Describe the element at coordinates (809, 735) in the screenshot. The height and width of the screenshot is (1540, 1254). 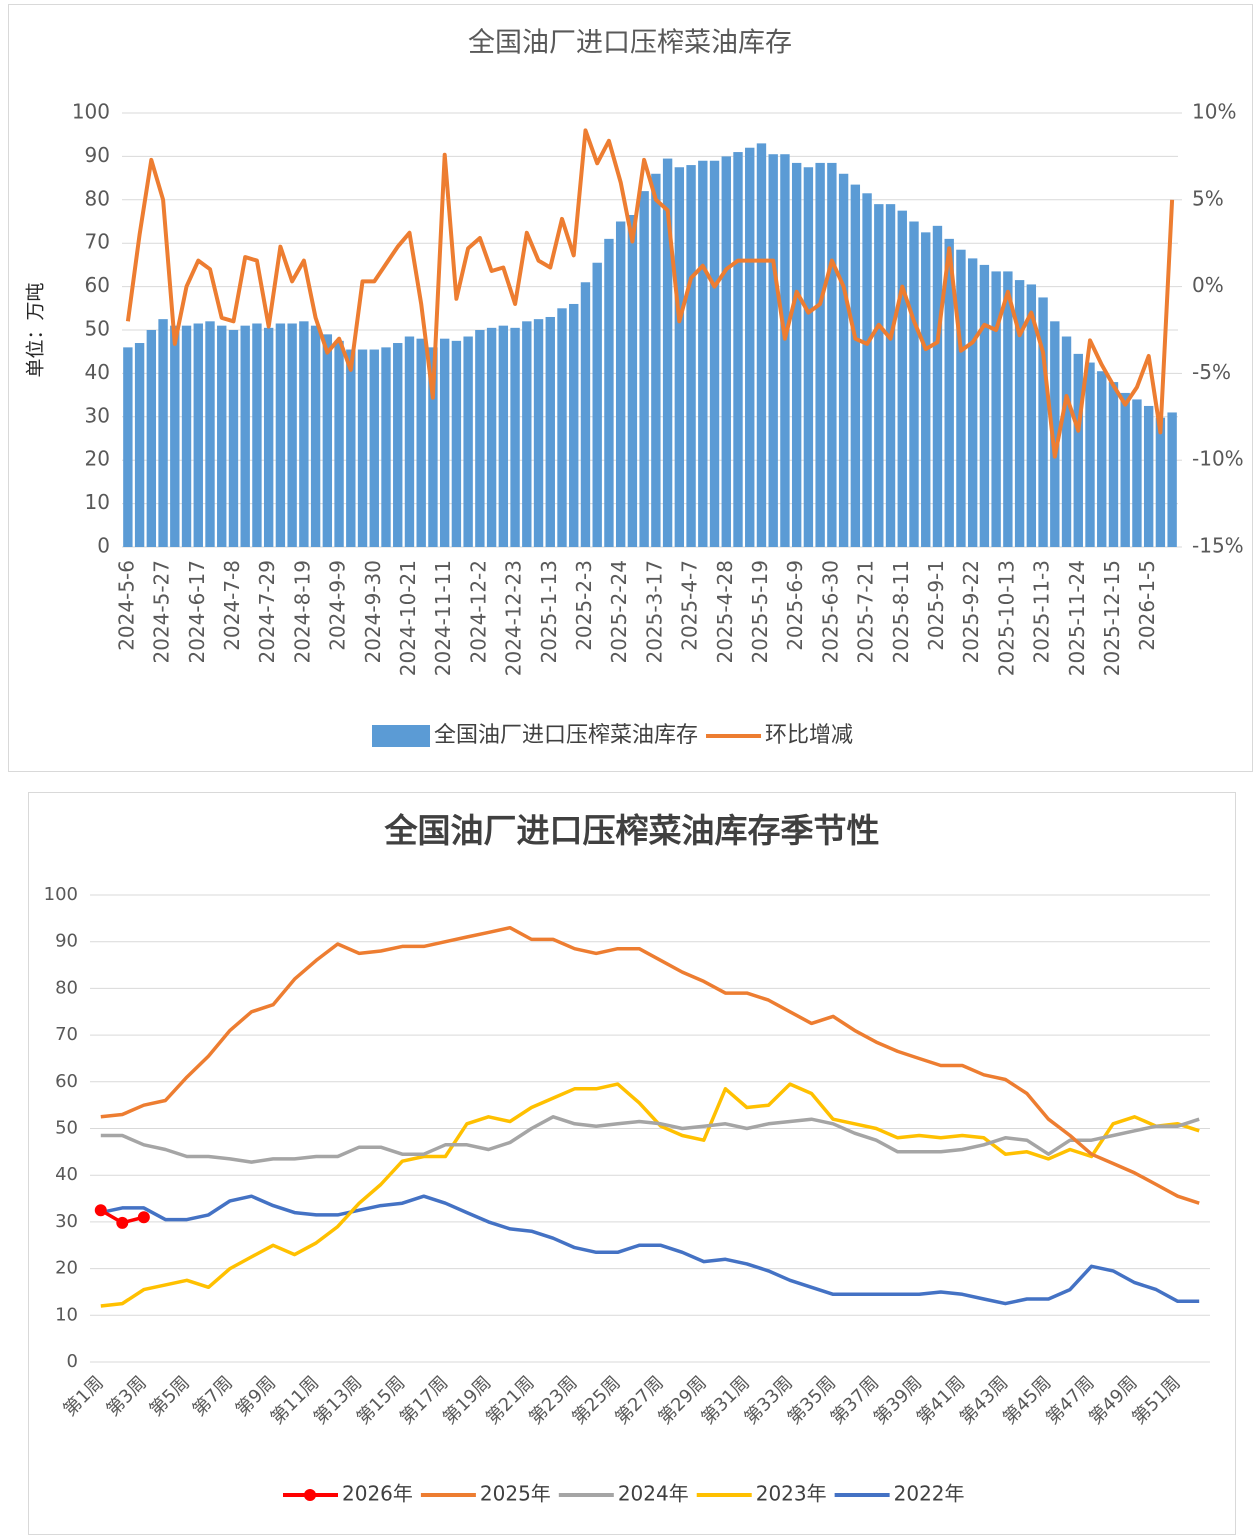
I see `legend-label: 环比增减` at that location.